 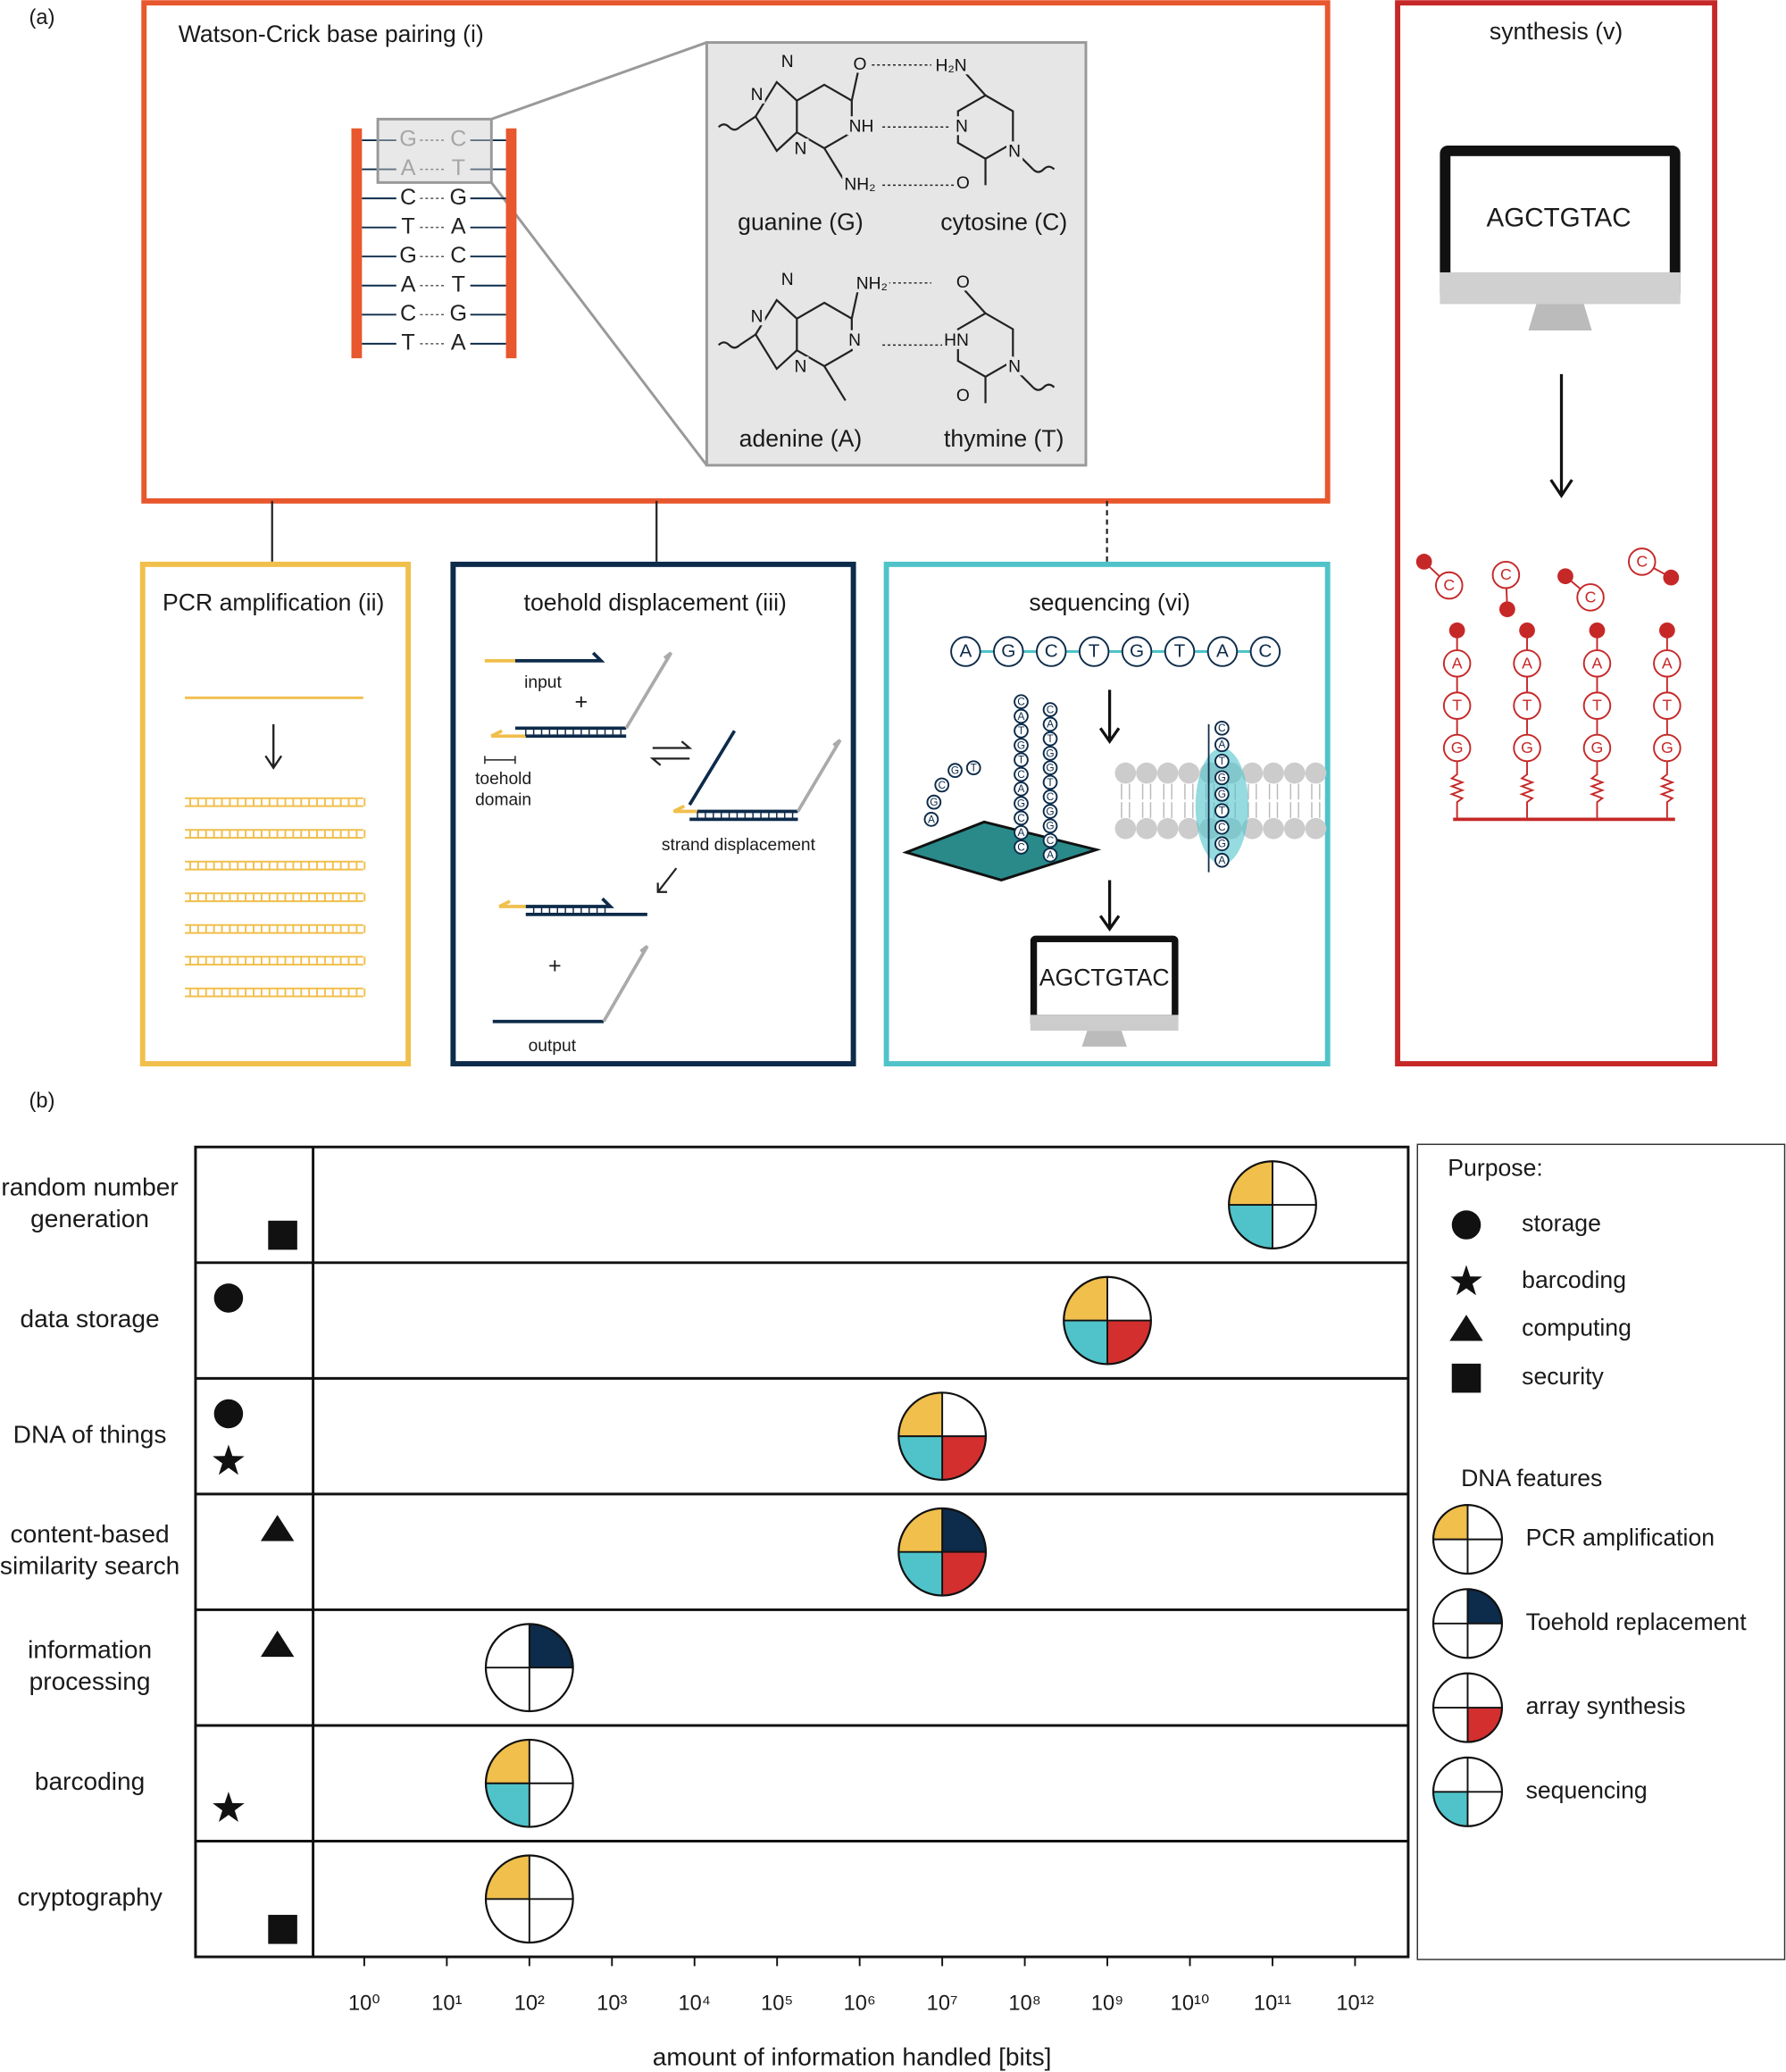 I want to click on legend-title: Purpose:, so click(x=1495, y=1167).